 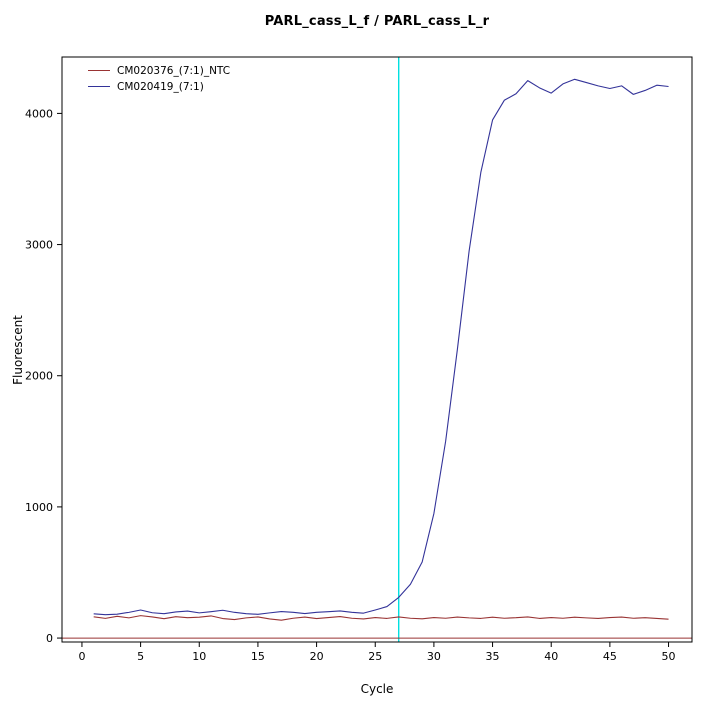 I want to click on x-tick-label: 50, so click(x=669, y=656).